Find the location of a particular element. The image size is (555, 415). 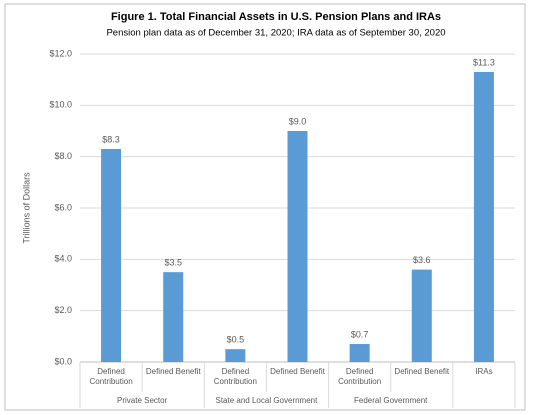

group-label: Federal Government is located at coordinates (391, 400).